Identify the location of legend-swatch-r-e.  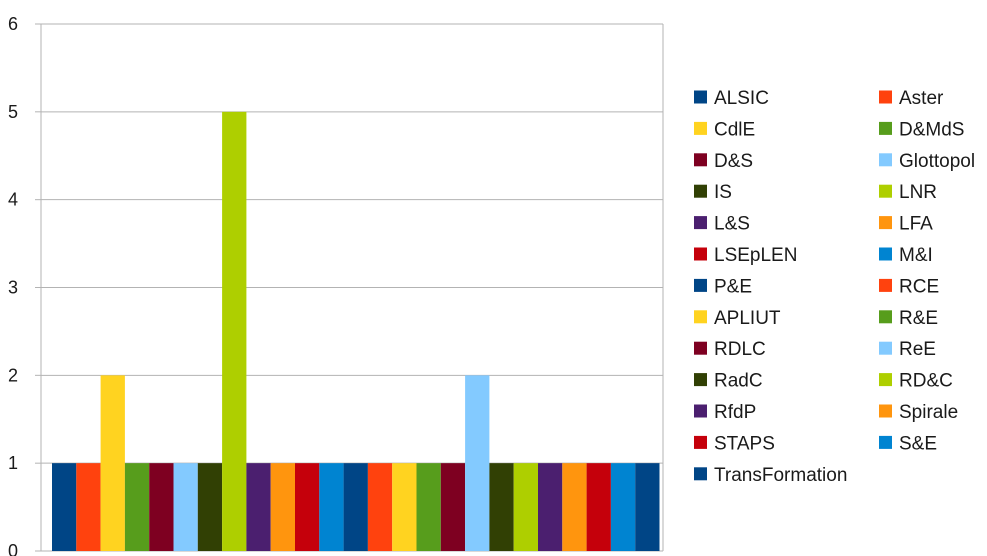
(885, 317).